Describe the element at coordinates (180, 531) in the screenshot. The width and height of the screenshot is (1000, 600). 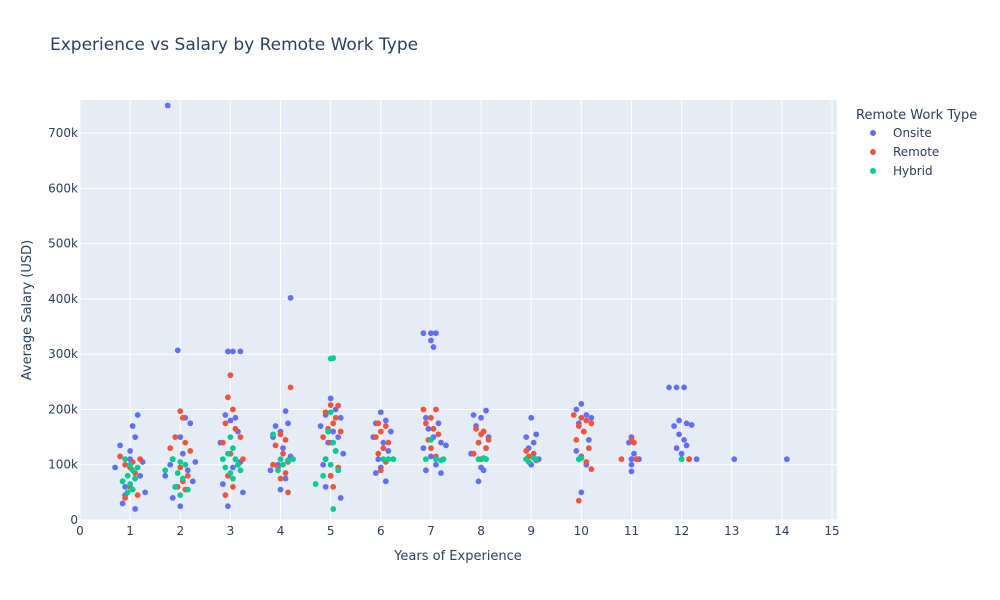
I see `x-tick-label: 2` at that location.